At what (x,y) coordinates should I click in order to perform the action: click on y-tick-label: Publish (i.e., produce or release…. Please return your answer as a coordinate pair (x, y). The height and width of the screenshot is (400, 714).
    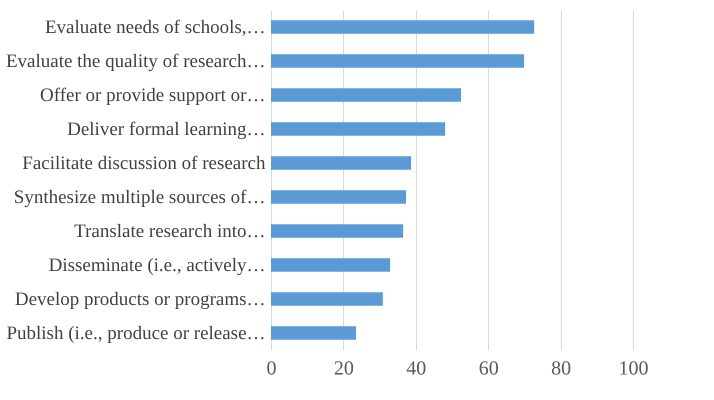
    Looking at the image, I should click on (136, 333).